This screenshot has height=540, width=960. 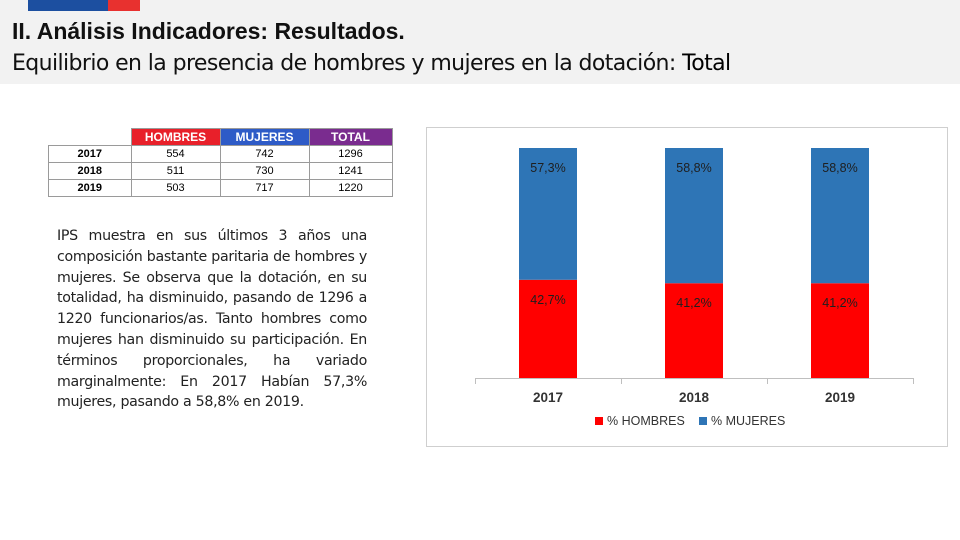 I want to click on legend-label-hombres: % HOMBRES, so click(x=646, y=421).